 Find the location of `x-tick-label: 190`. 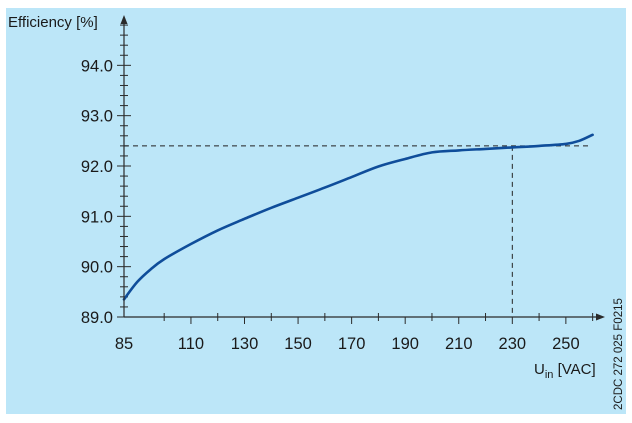

x-tick-label: 190 is located at coordinates (405, 344).